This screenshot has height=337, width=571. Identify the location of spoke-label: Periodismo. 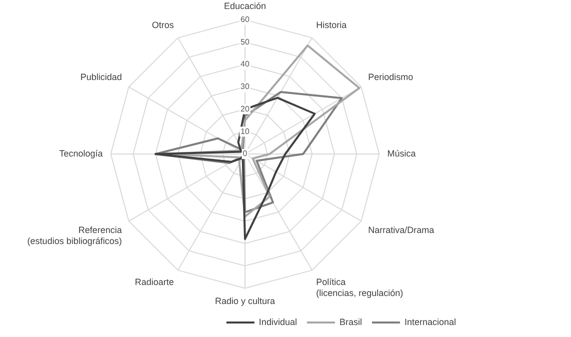
(391, 77).